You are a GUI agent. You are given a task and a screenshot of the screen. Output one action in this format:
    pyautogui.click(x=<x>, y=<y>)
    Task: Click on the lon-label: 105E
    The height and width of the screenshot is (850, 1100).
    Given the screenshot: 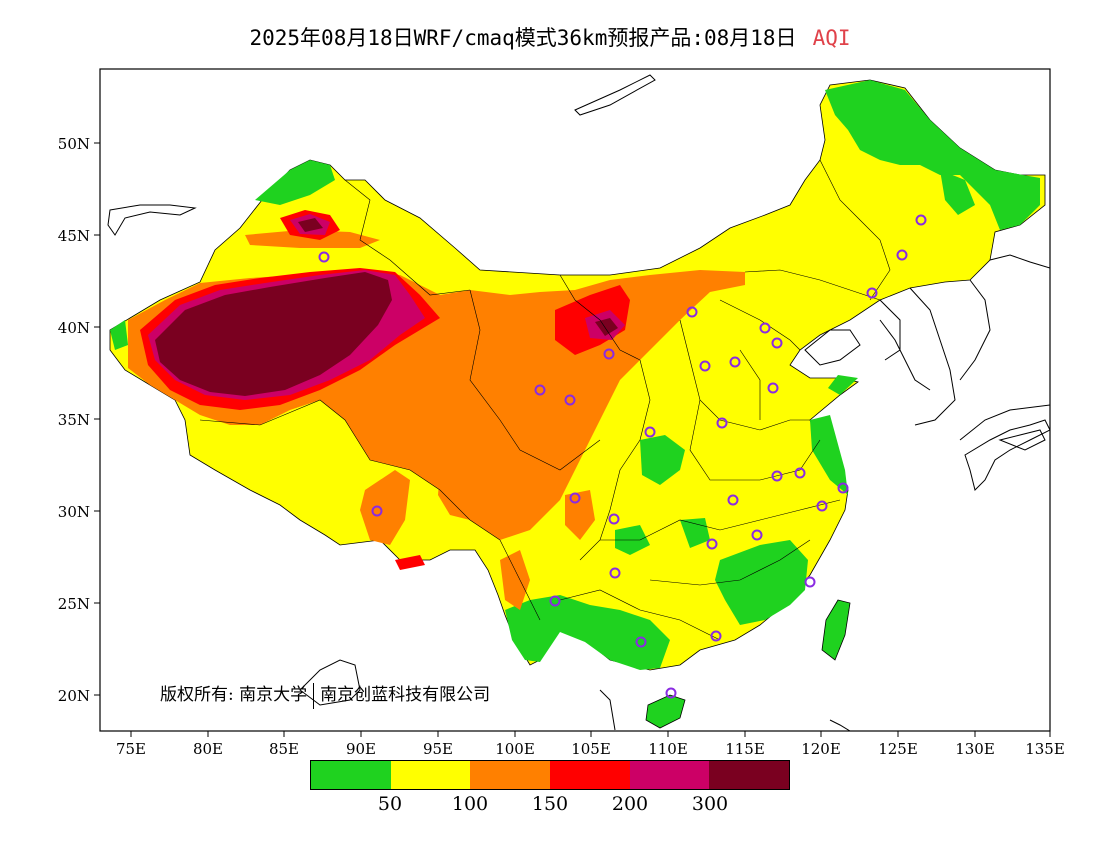 What is the action you would take?
    pyautogui.click(x=591, y=749)
    